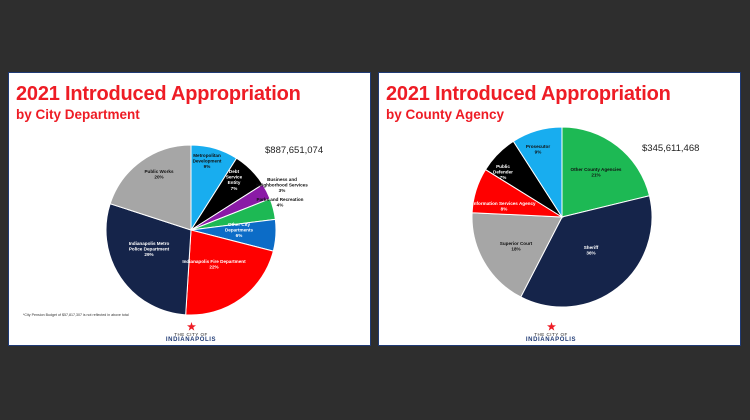  What do you see at coordinates (538, 149) in the screenshot?
I see `slice-label: Prosecutor 9%` at bounding box center [538, 149].